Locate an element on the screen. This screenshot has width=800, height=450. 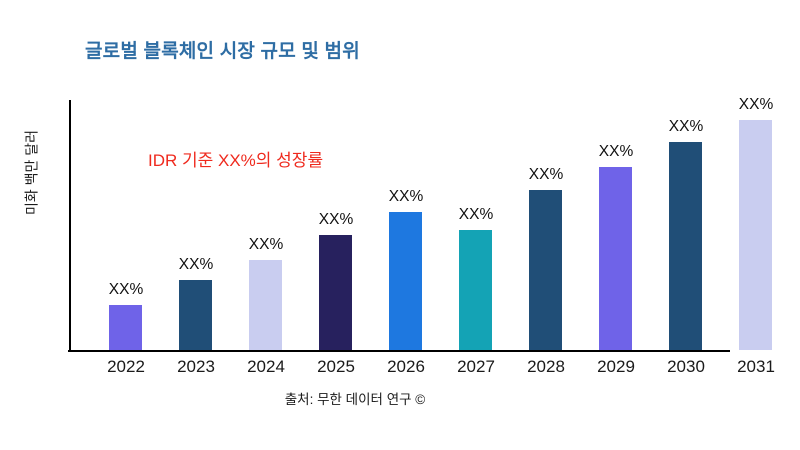
bar-value-label-2024: XX% is located at coordinates (266, 244).